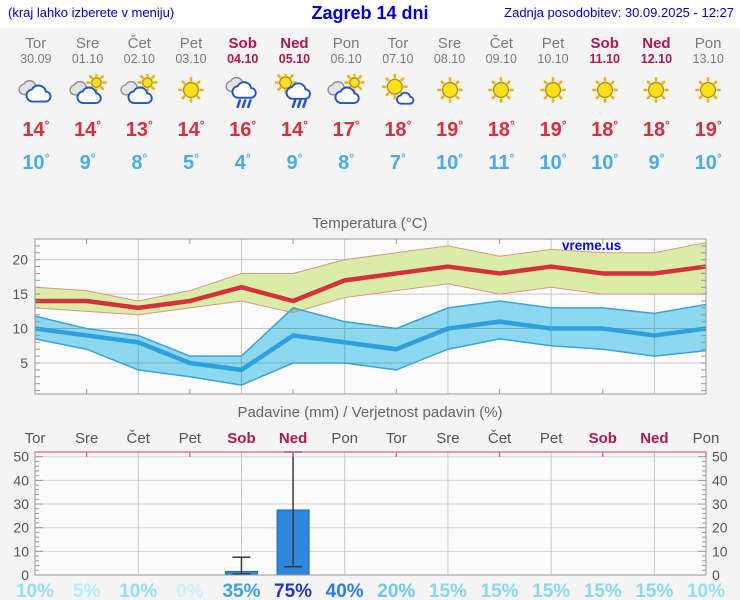 The width and height of the screenshot is (740, 600). I want to click on day-name: Pet, so click(191, 43).